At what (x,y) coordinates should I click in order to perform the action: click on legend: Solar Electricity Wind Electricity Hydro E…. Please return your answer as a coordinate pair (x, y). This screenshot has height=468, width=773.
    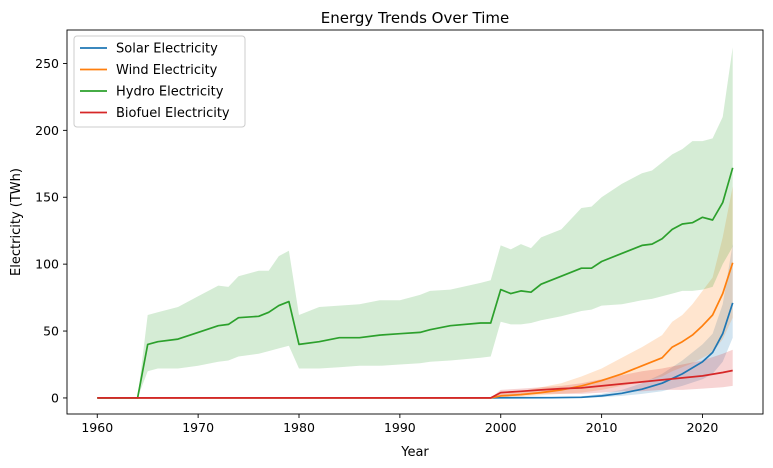
    Looking at the image, I should click on (159, 81).